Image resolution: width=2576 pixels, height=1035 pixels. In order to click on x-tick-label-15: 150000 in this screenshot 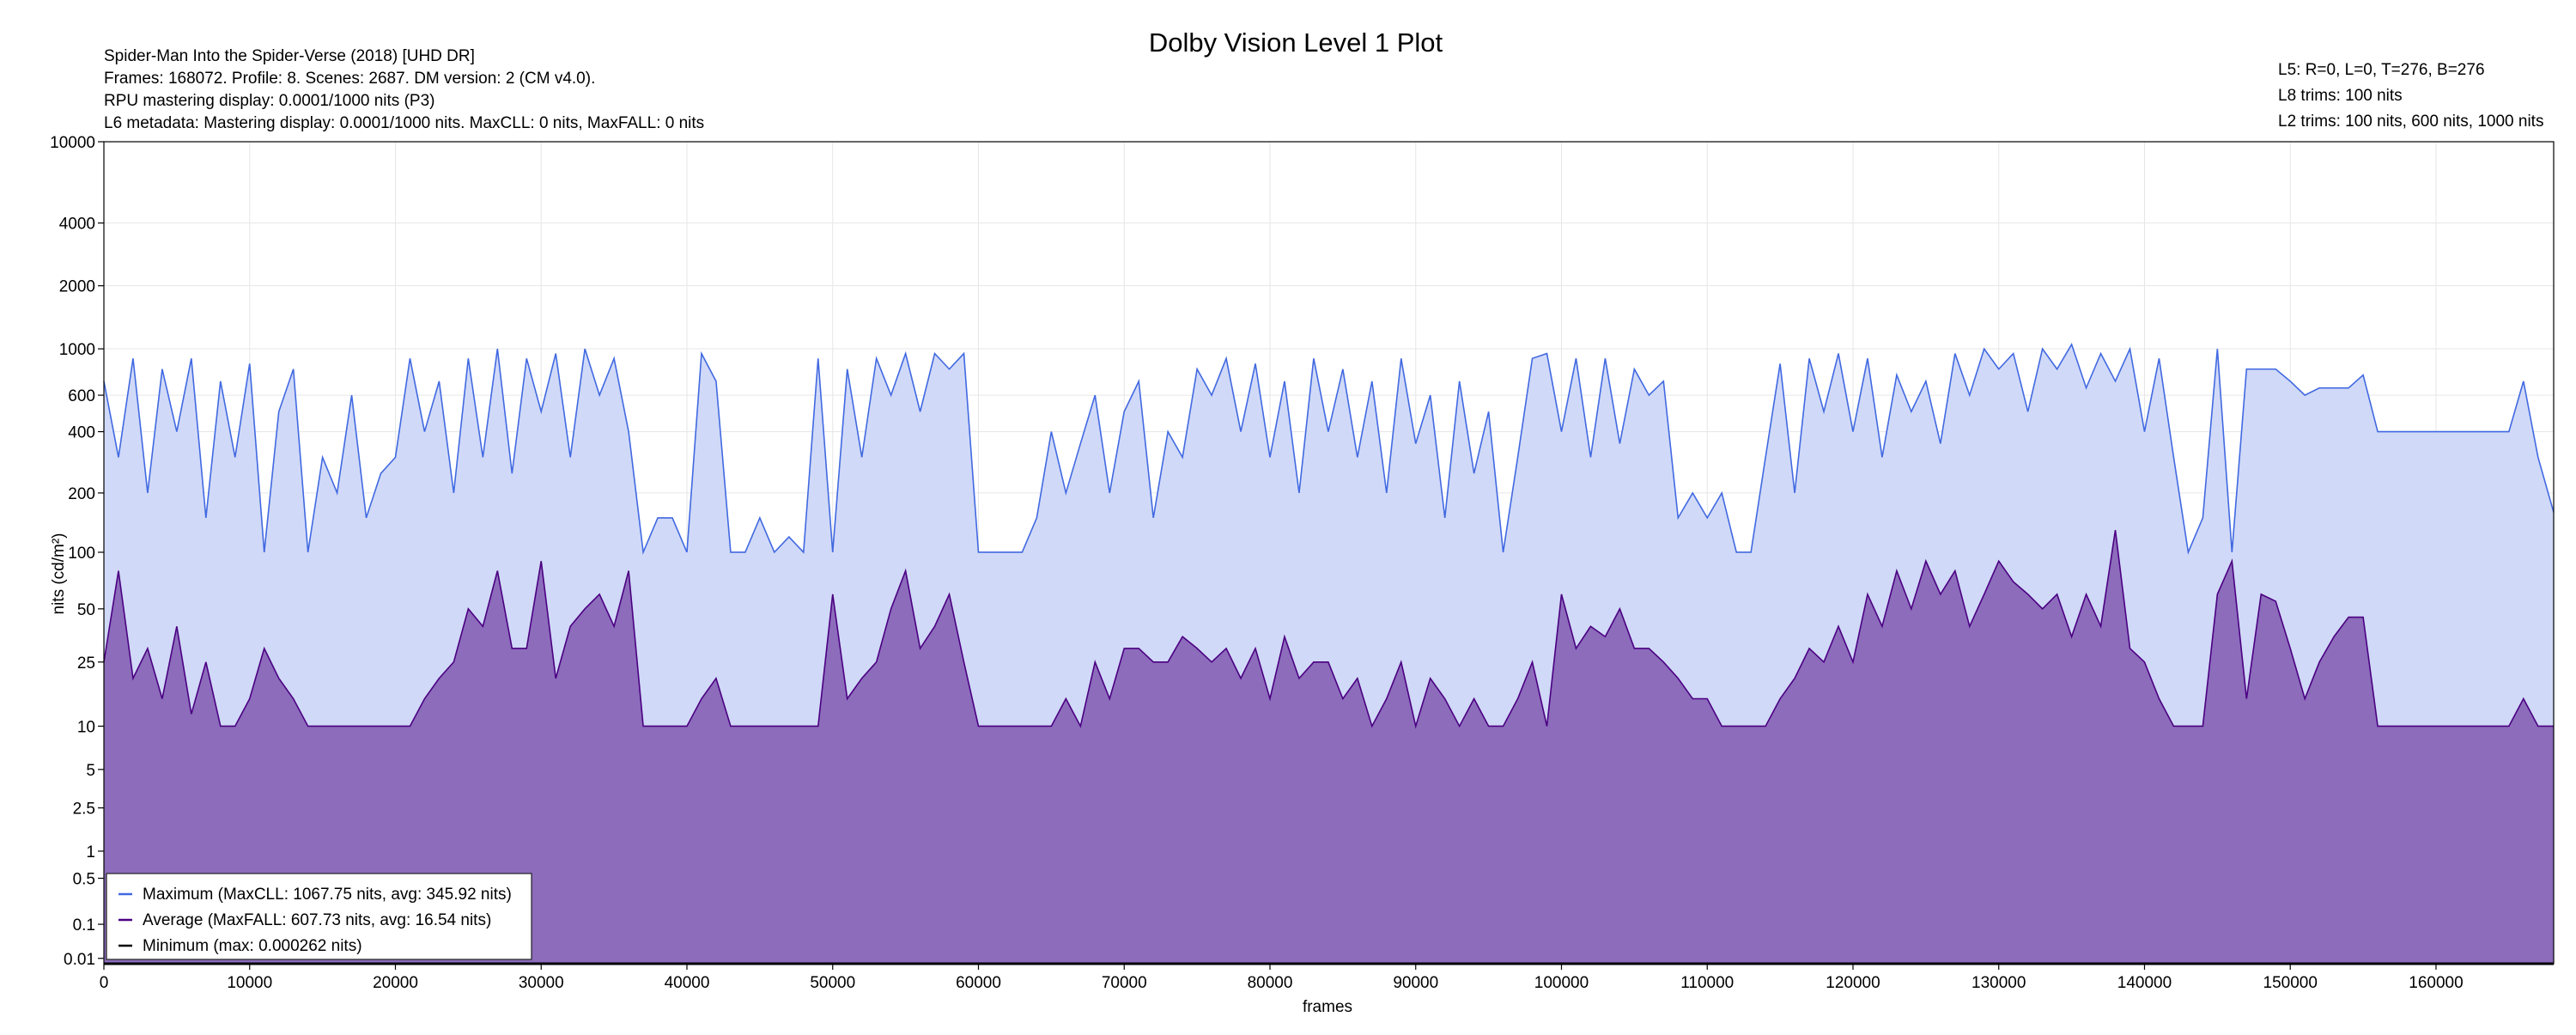, I will do `click(2290, 983)`.